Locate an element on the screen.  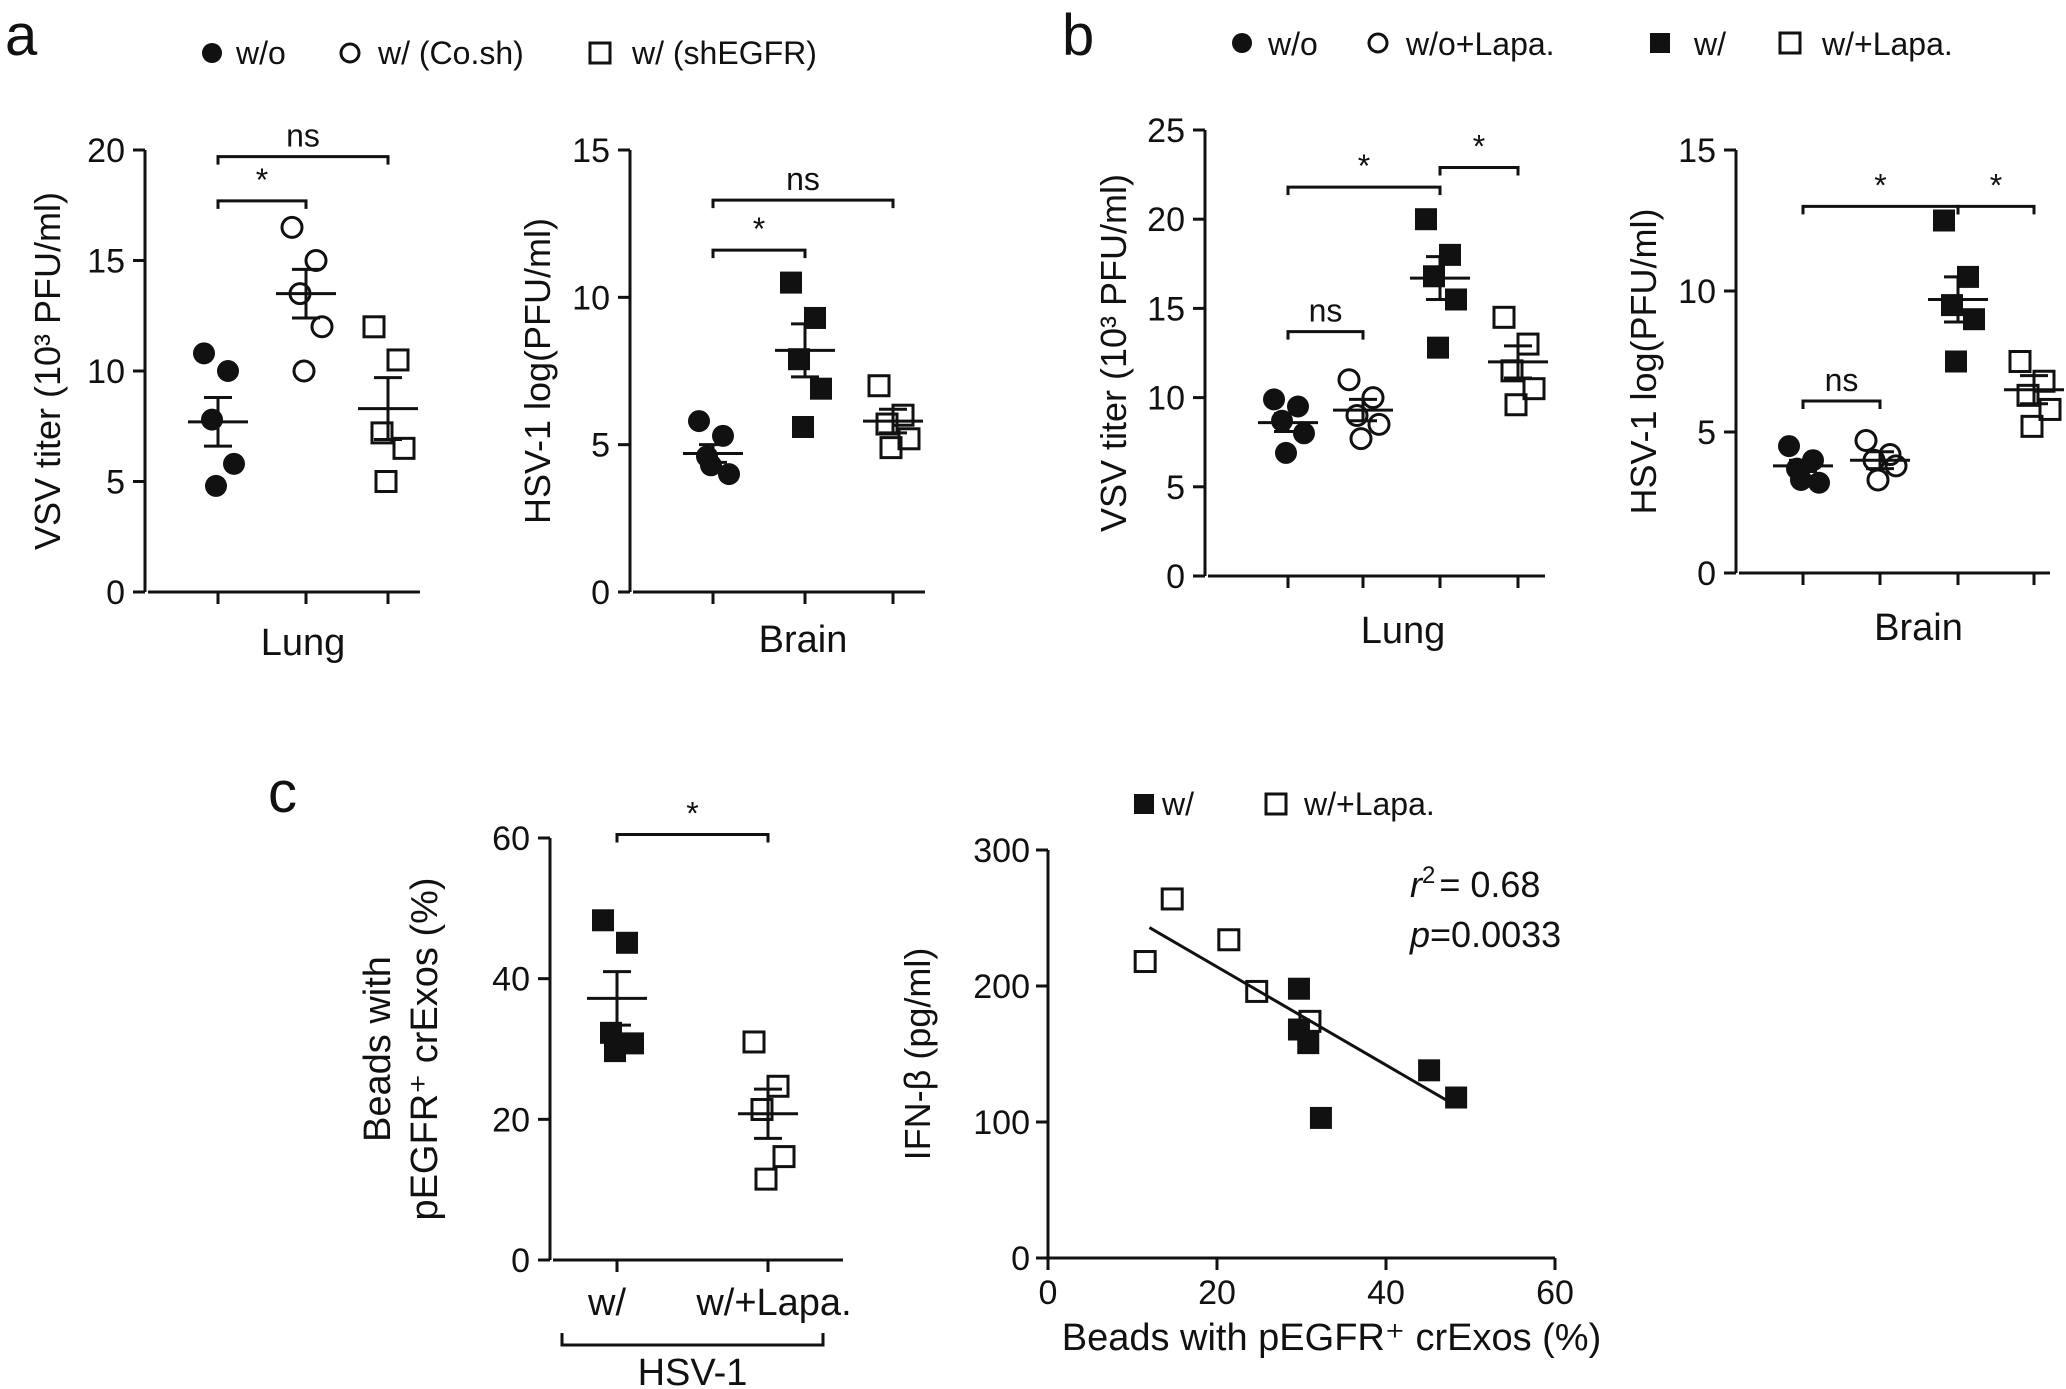
panel-a-lung-plot: 0 5 10 15 20 VSV titer (10³ PFU/ml) Lung ns * is located at coordinates (223, 391).